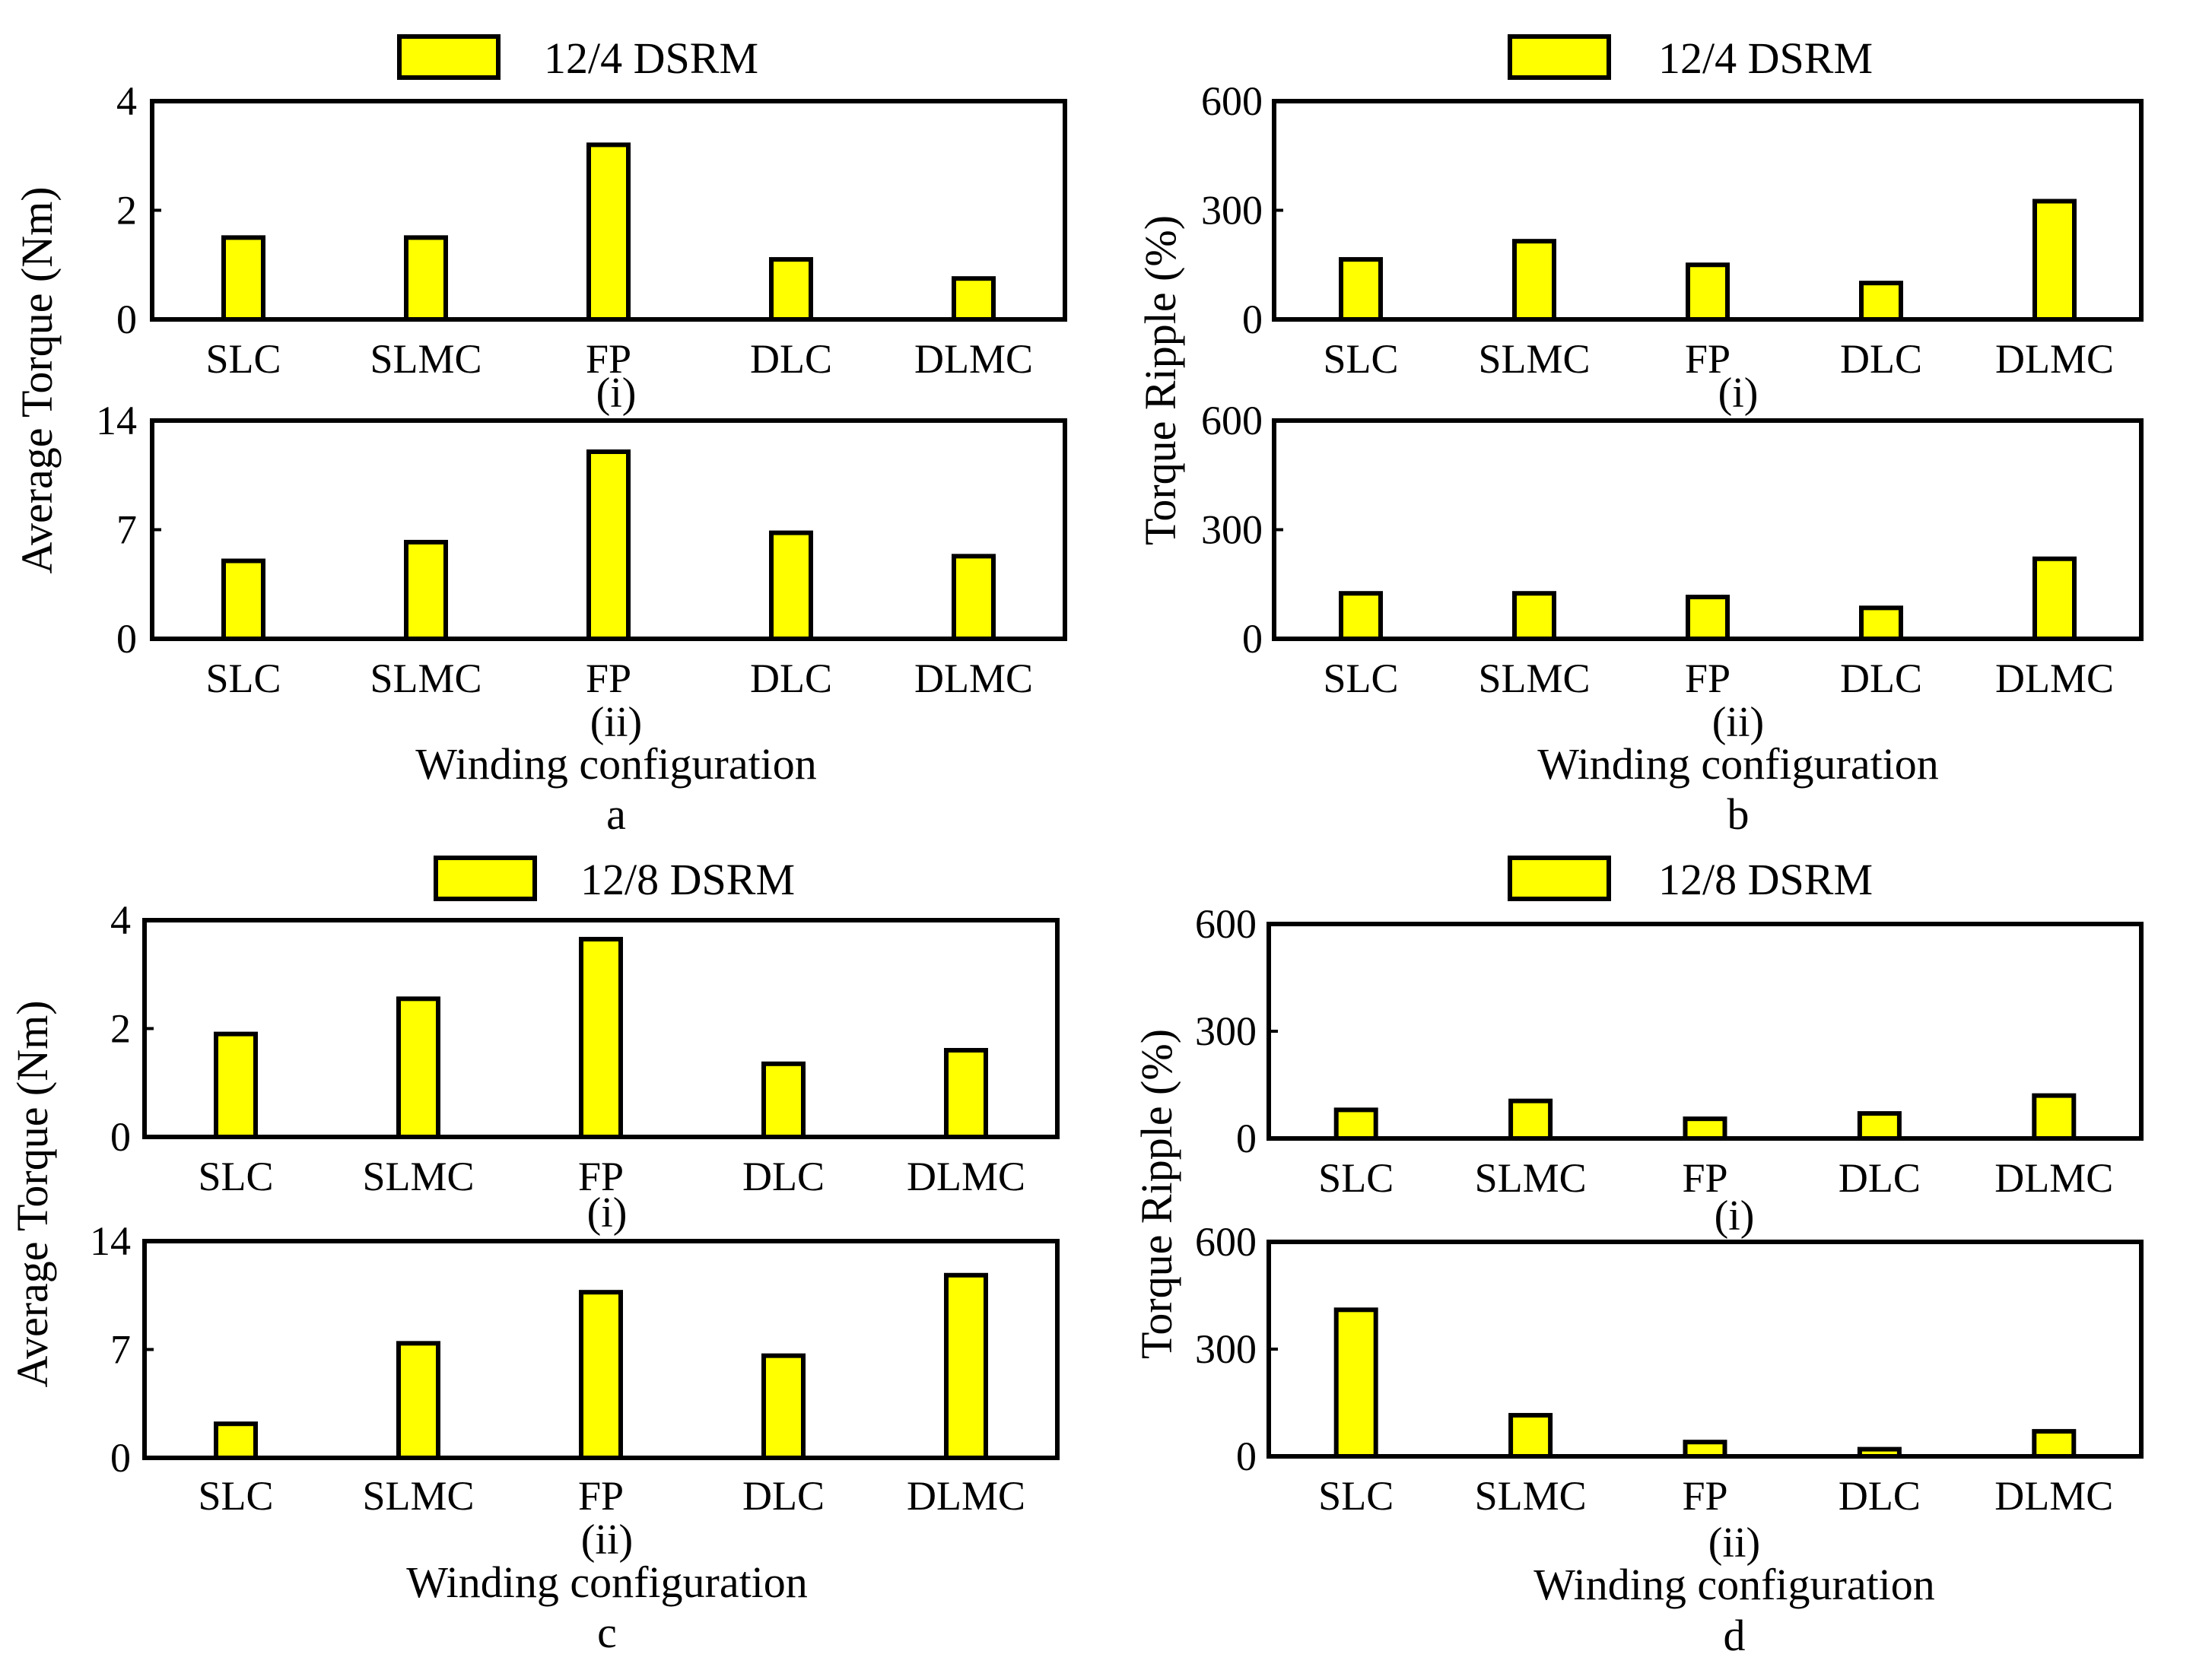 The height and width of the screenshot is (1667, 2212). Describe the element at coordinates (1738, 814) in the screenshot. I see `panel-label: b` at that location.